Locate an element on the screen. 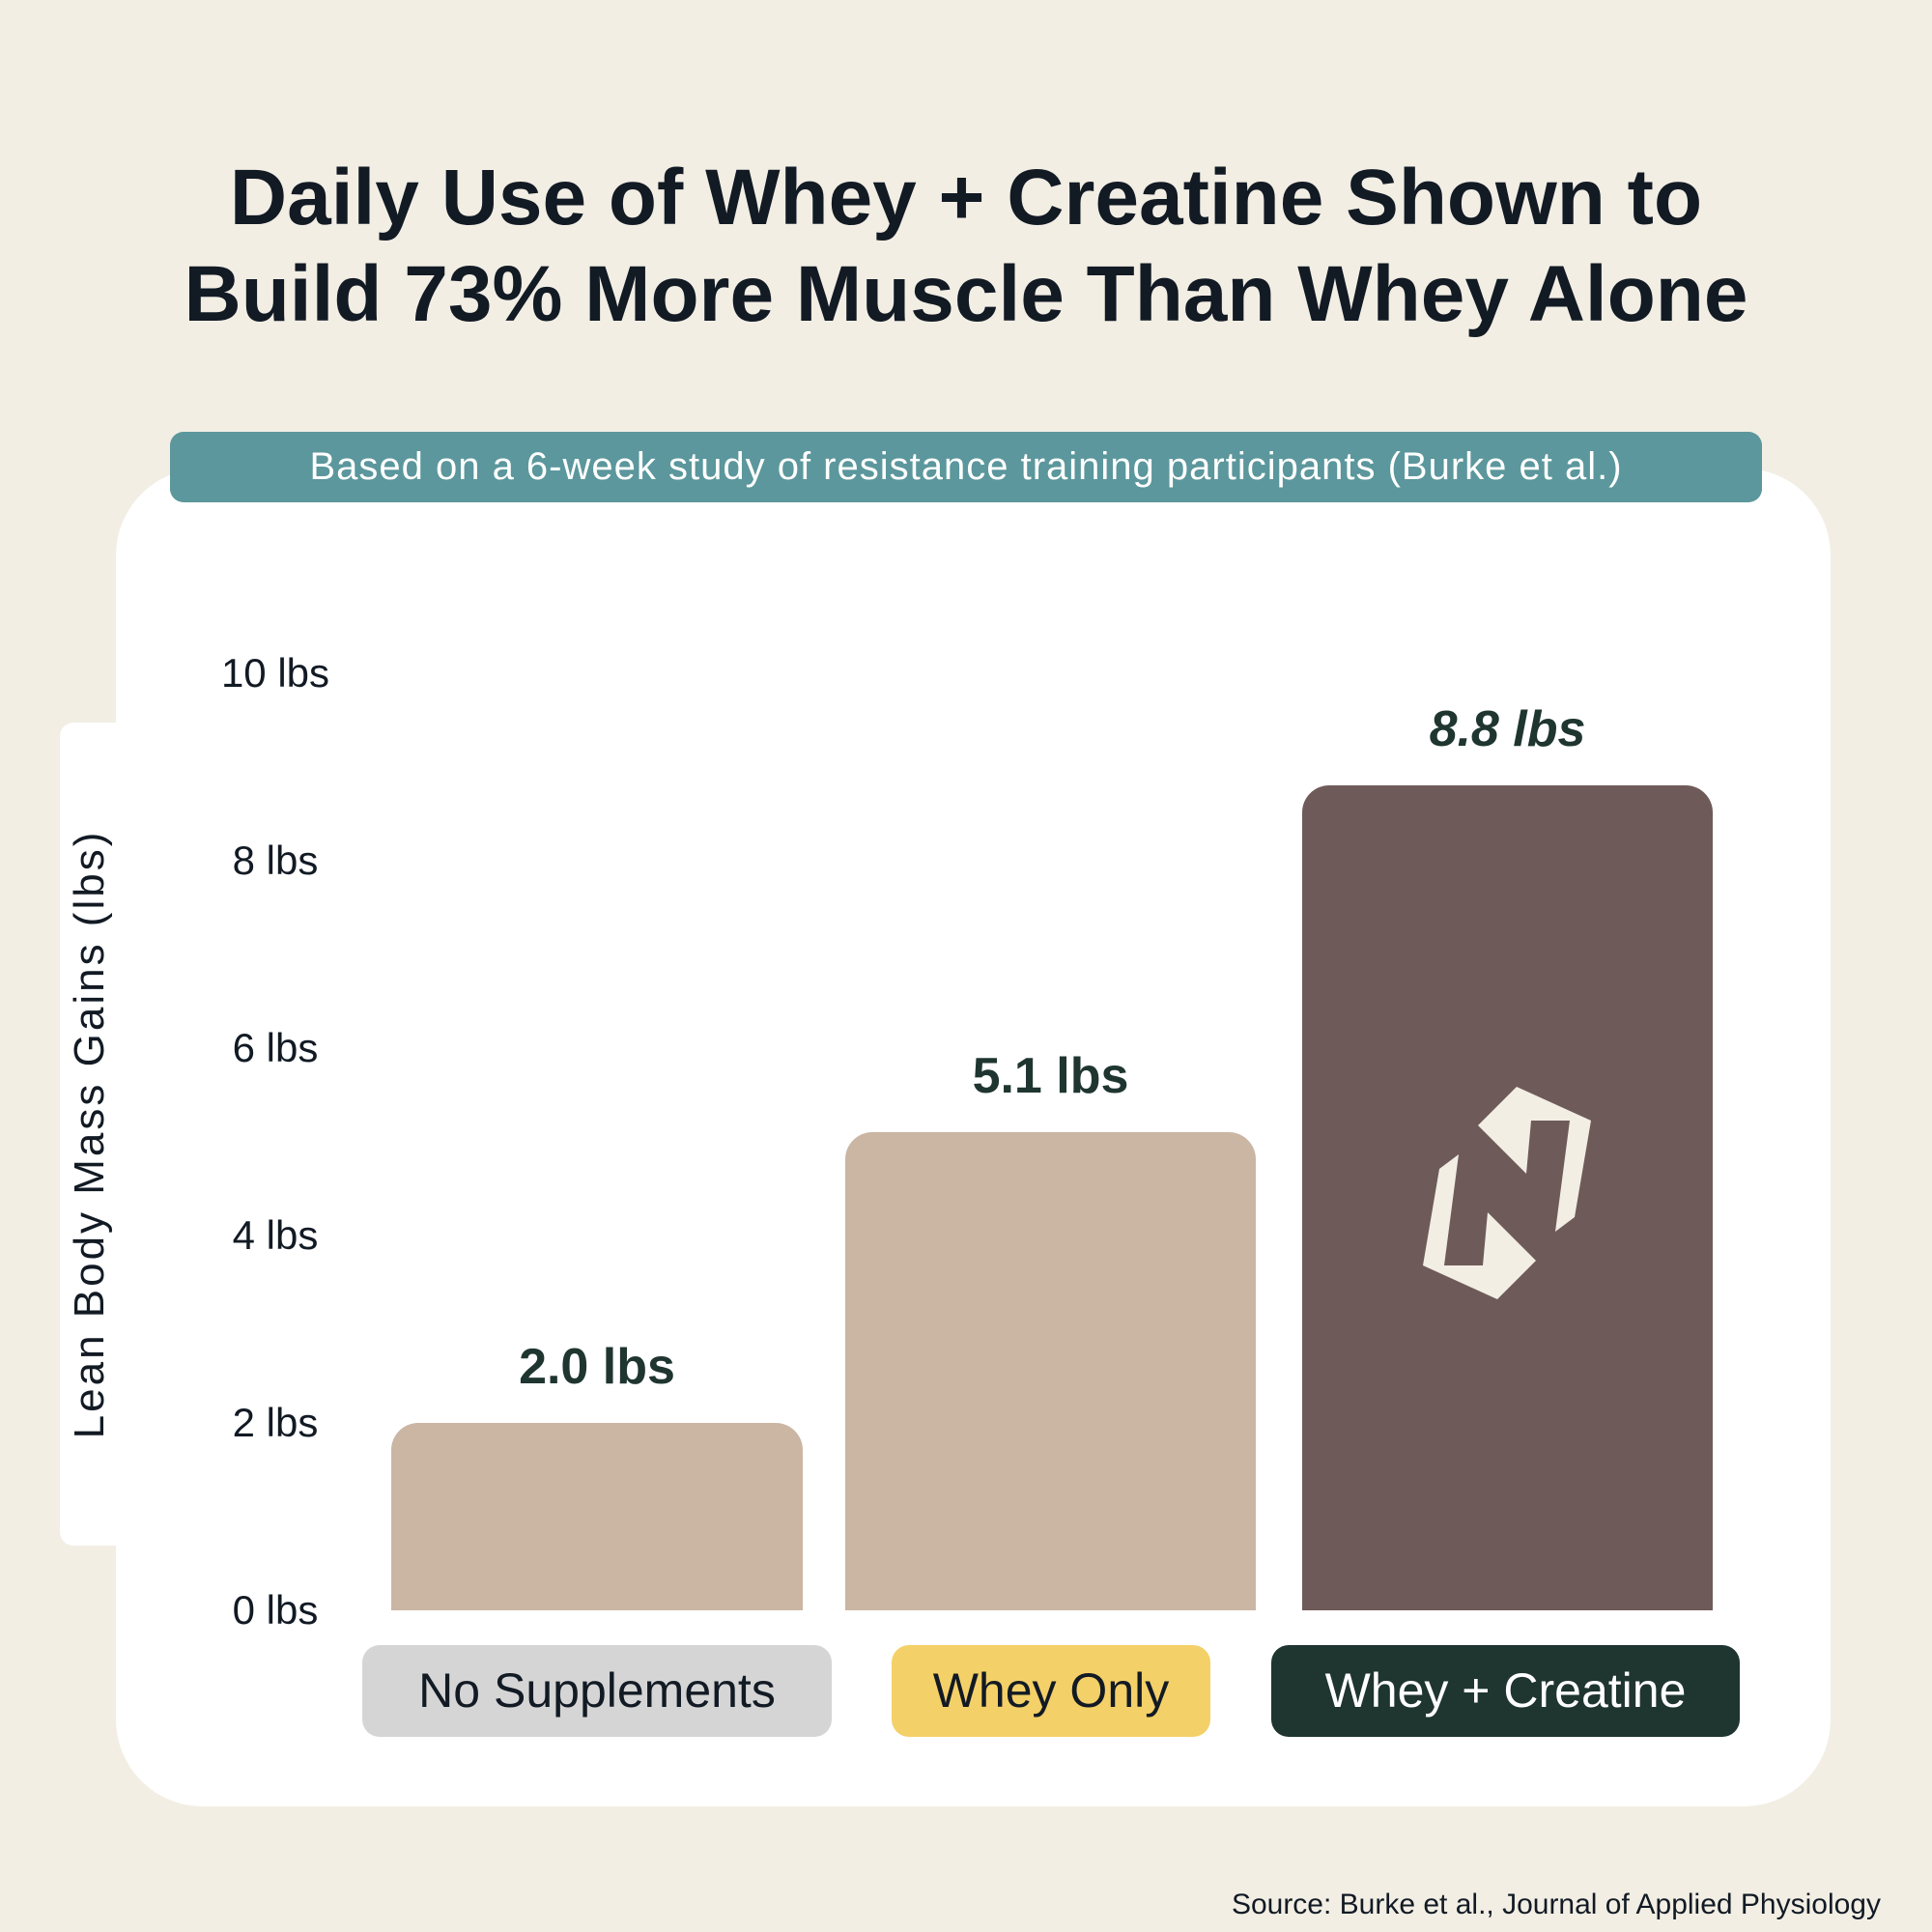  y-axis-label-background is located at coordinates (90, 1134).